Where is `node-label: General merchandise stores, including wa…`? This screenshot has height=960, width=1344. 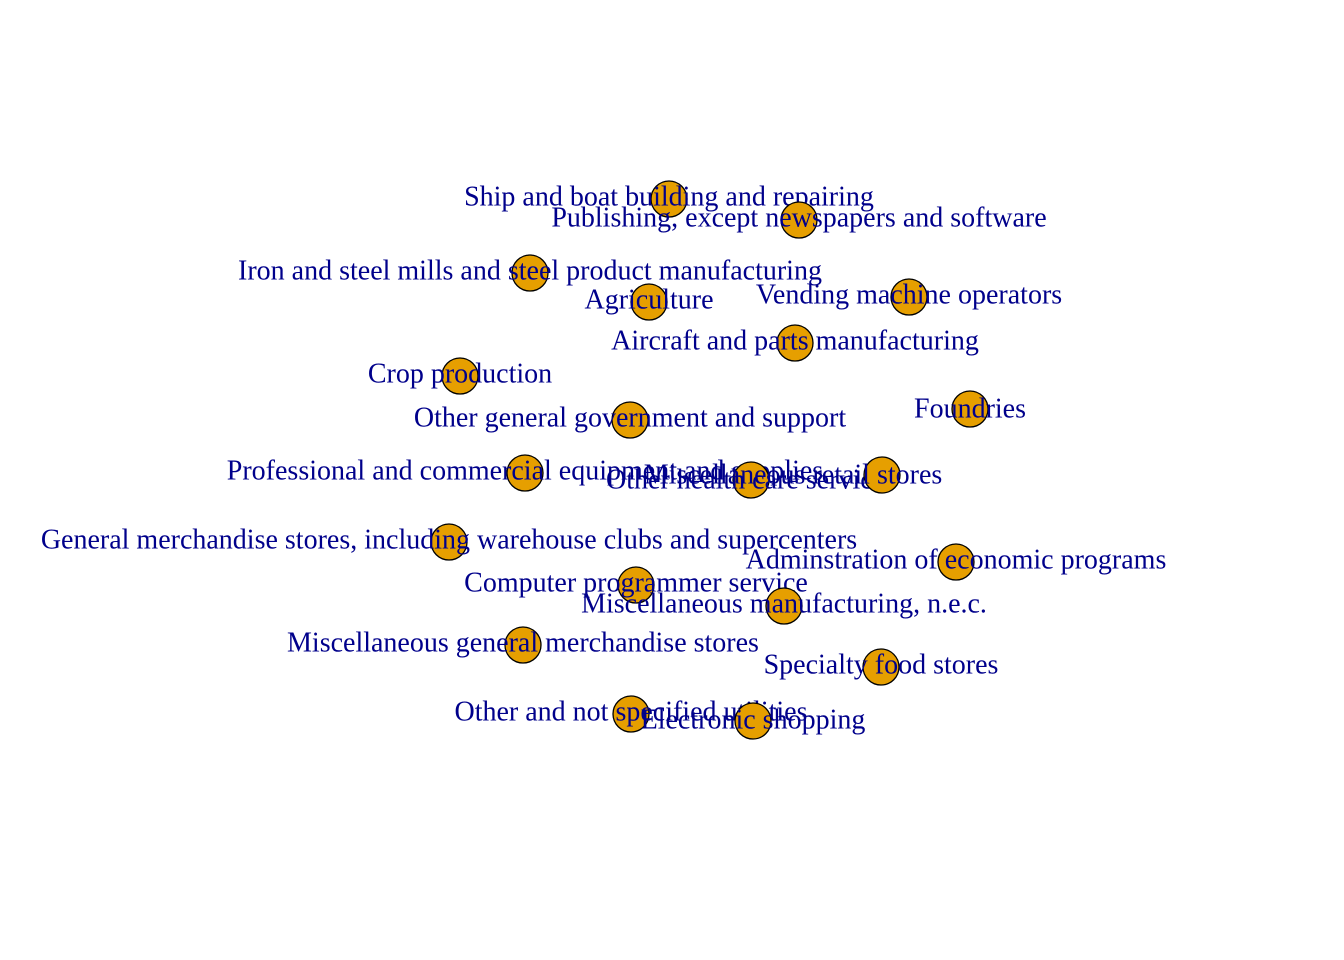 node-label: General merchandise stores, including wa… is located at coordinates (449, 539).